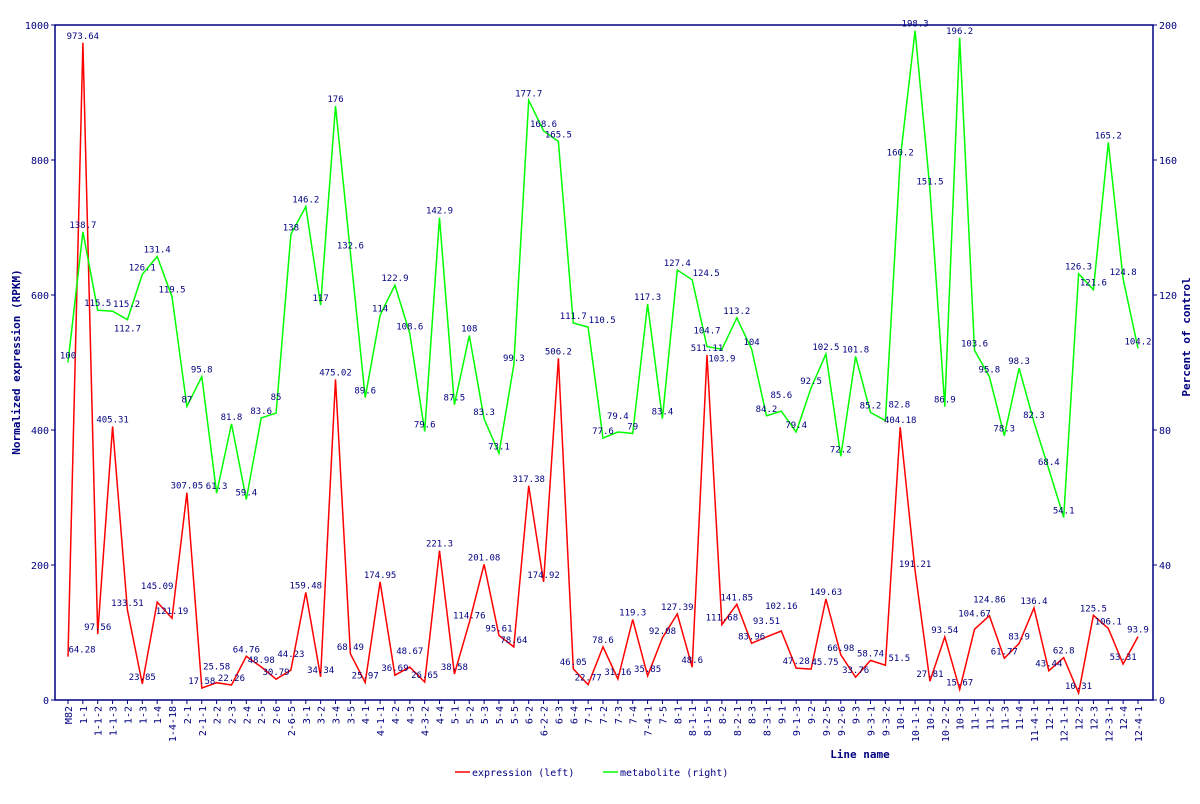 The height and width of the screenshot is (804, 1200). What do you see at coordinates (455, 715) in the screenshot?
I see `x-tick-label: 5-1` at bounding box center [455, 715].